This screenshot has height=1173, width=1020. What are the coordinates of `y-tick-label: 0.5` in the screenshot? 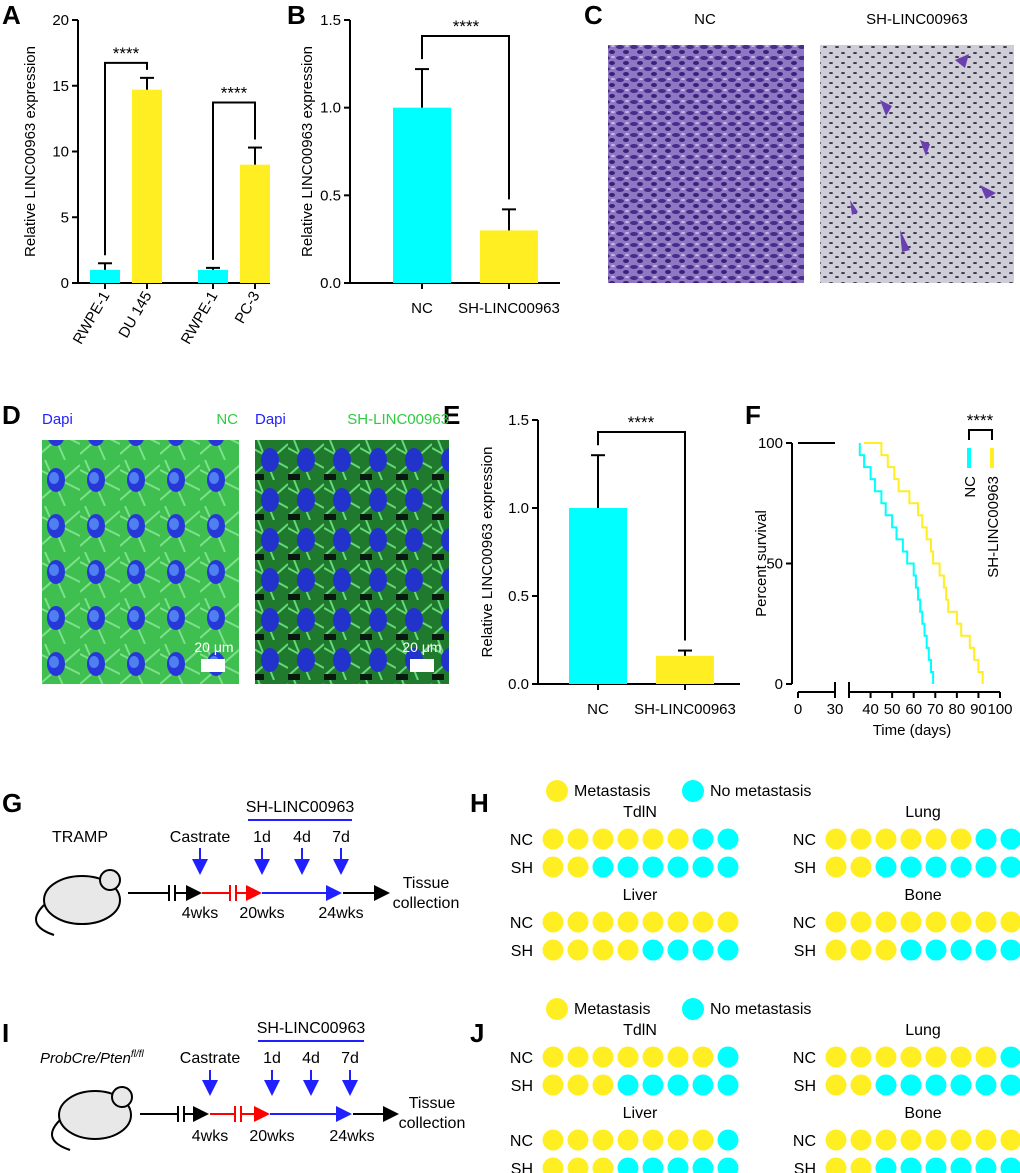 It's located at (518, 596).